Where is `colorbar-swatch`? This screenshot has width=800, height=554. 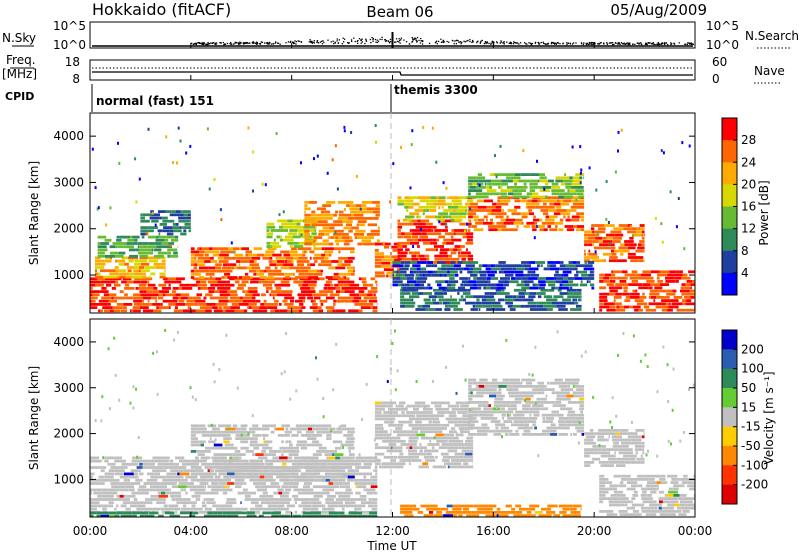 colorbar-swatch is located at coordinates (729, 151).